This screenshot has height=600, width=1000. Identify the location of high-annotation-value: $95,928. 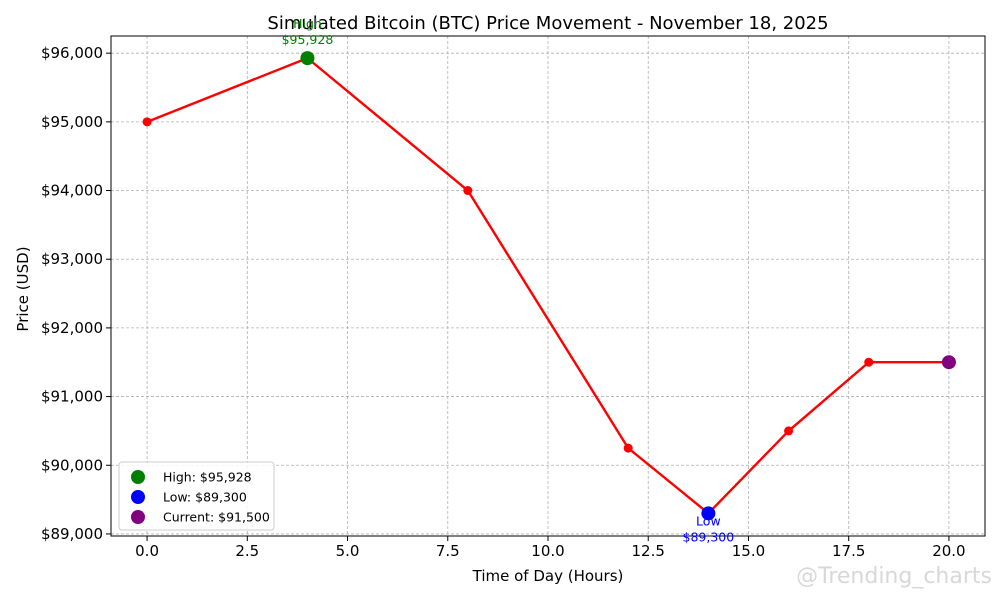
(308, 39).